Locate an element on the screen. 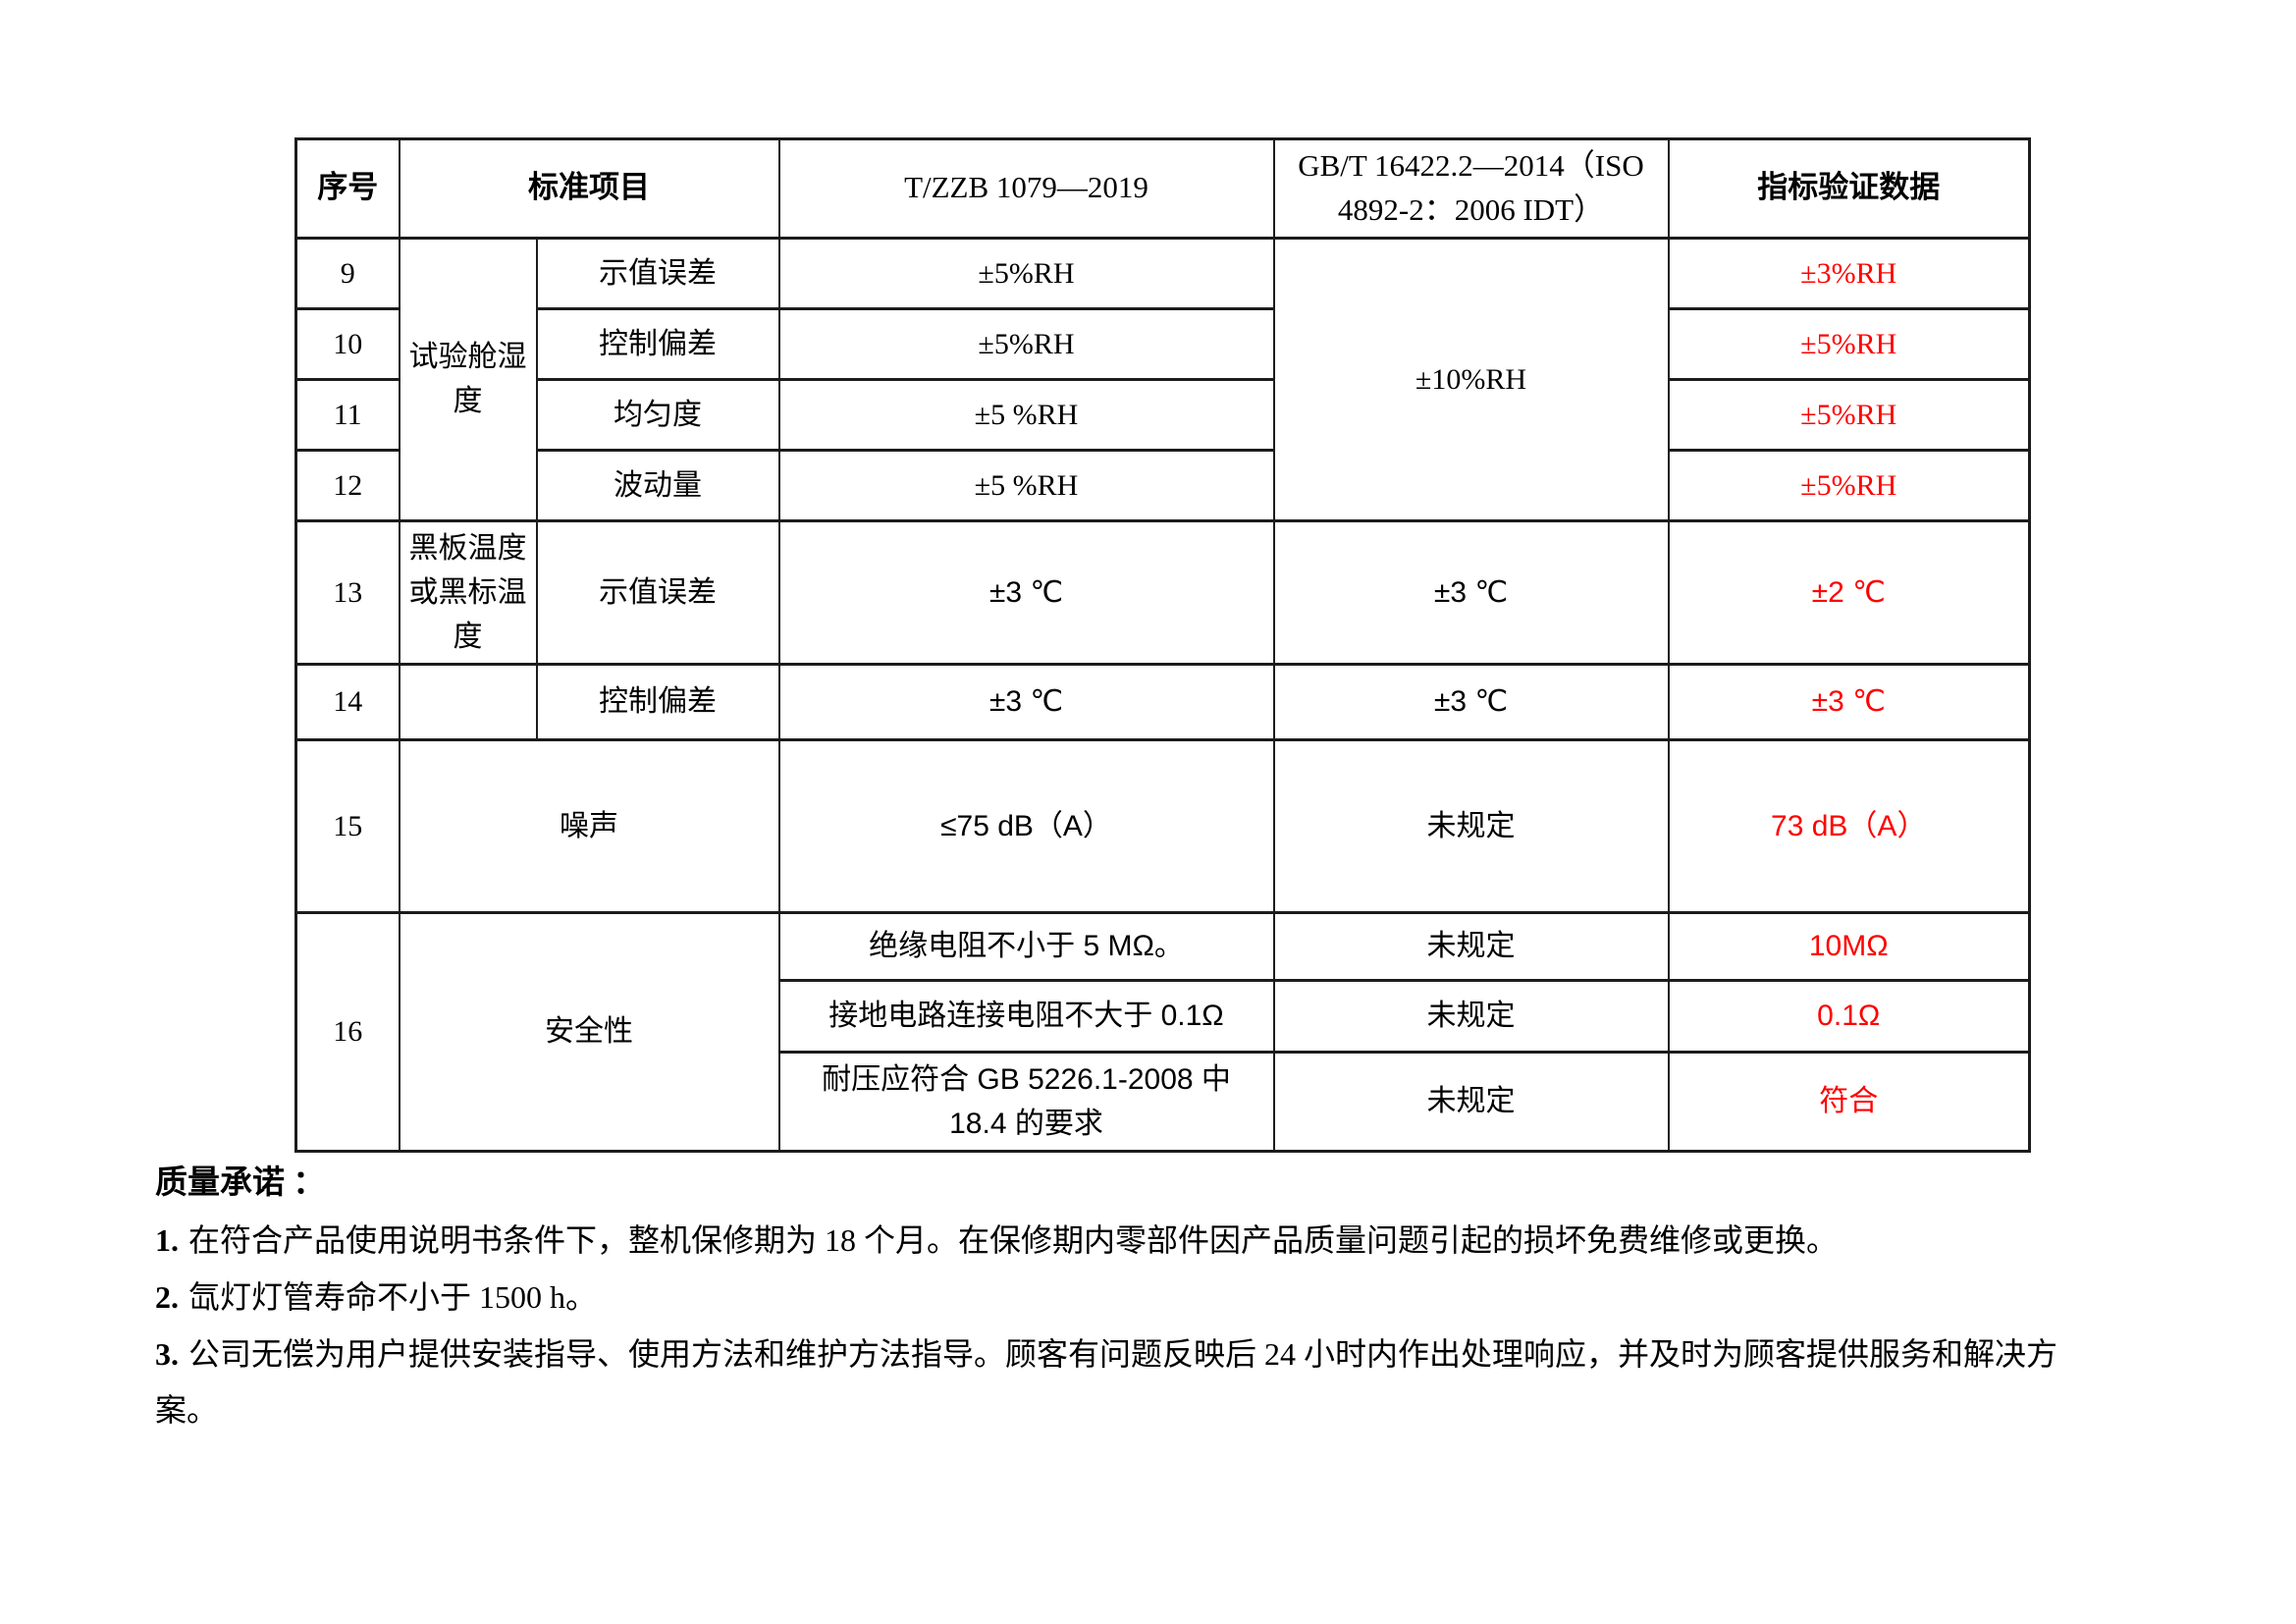 The height and width of the screenshot is (1624, 2296). cell-r16c-gbt: 未规定 is located at coordinates (1471, 1101).